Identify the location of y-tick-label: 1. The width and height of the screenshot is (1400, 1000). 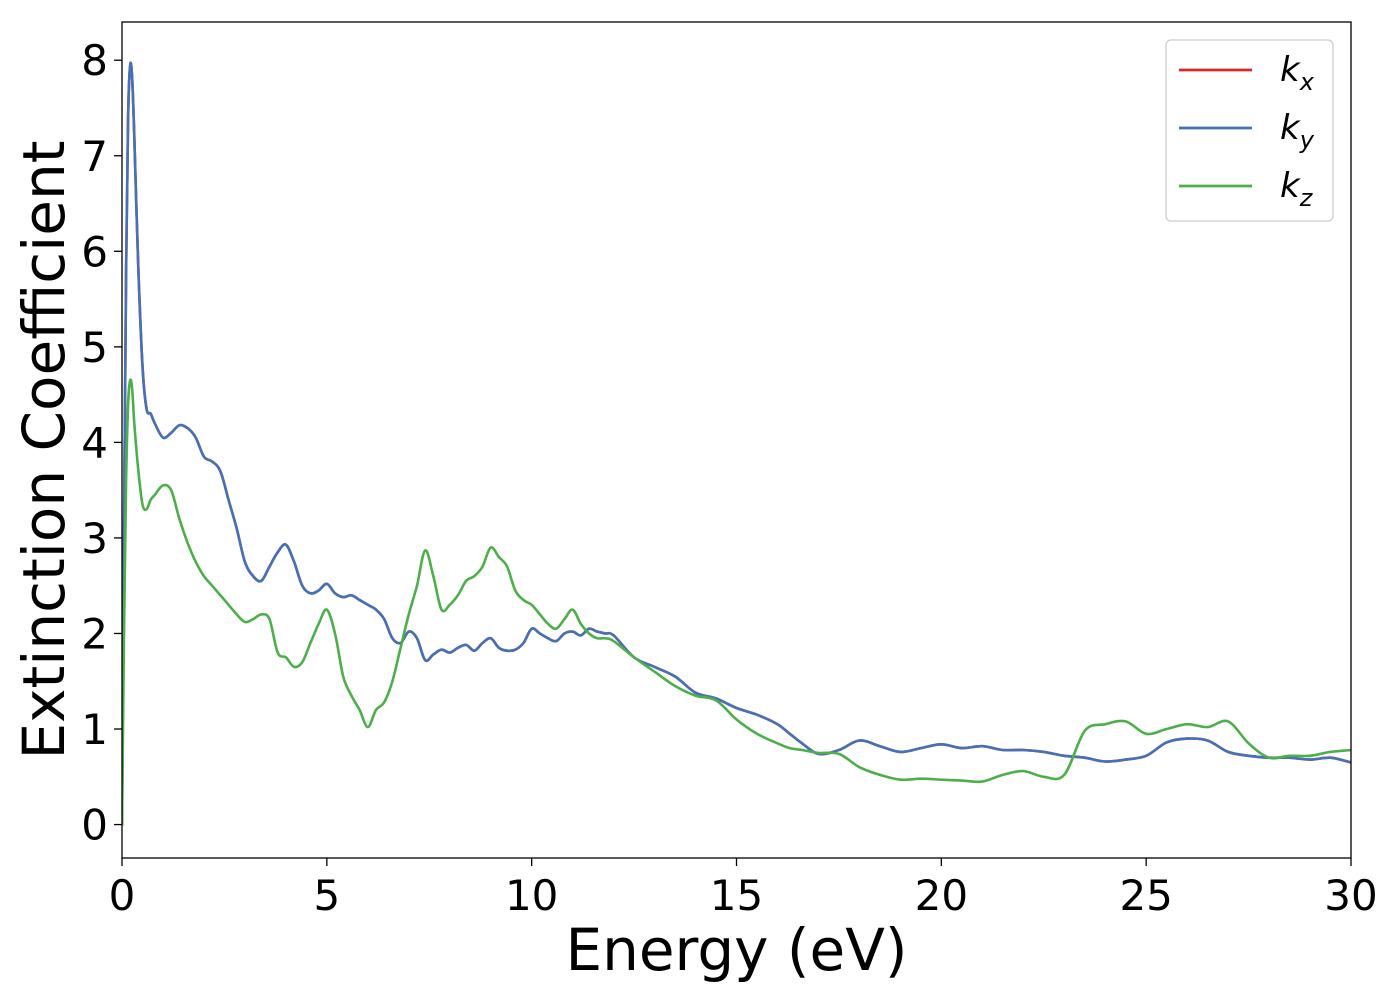
(94, 729).